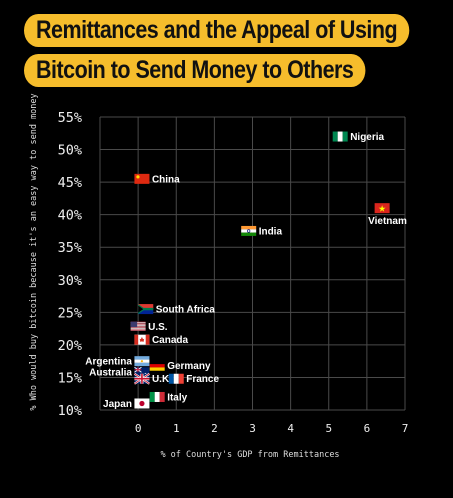 The width and height of the screenshot is (453, 498). I want to click on point-label: Argentina, so click(108, 362).